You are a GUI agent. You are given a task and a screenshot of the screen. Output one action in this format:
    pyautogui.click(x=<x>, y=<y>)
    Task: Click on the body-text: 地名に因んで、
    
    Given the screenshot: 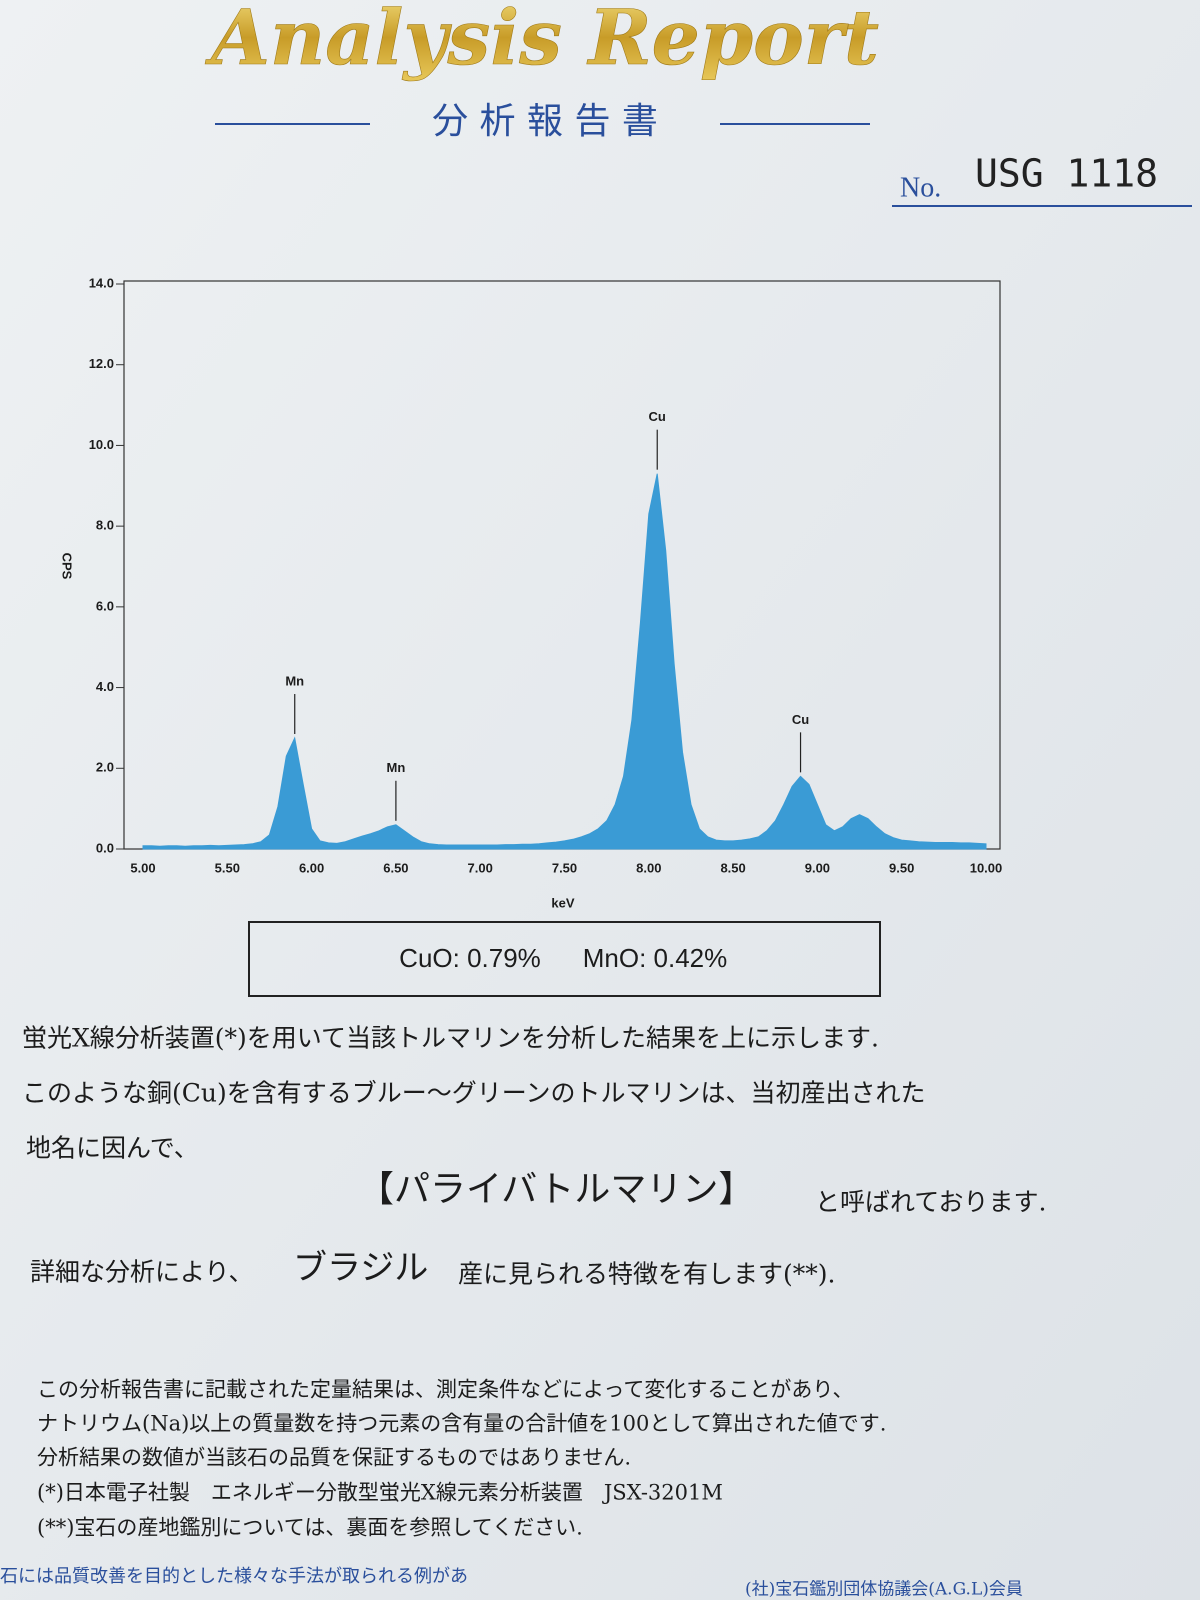 What is the action you would take?
    pyautogui.click(x=112, y=1148)
    